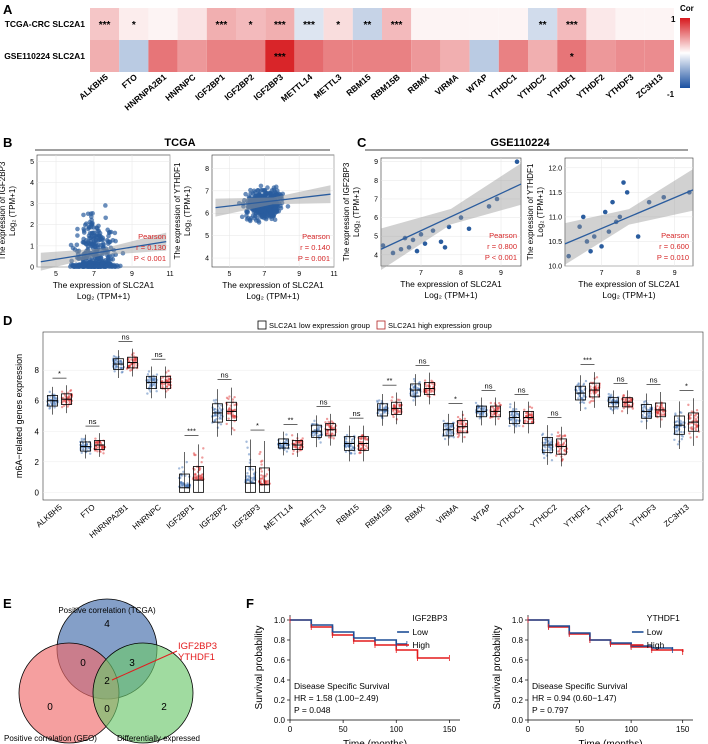 This screenshot has height=744, width=708. Describe the element at coordinates (333, 274) in the screenshot. I see `x-tick-label: 11` at that location.